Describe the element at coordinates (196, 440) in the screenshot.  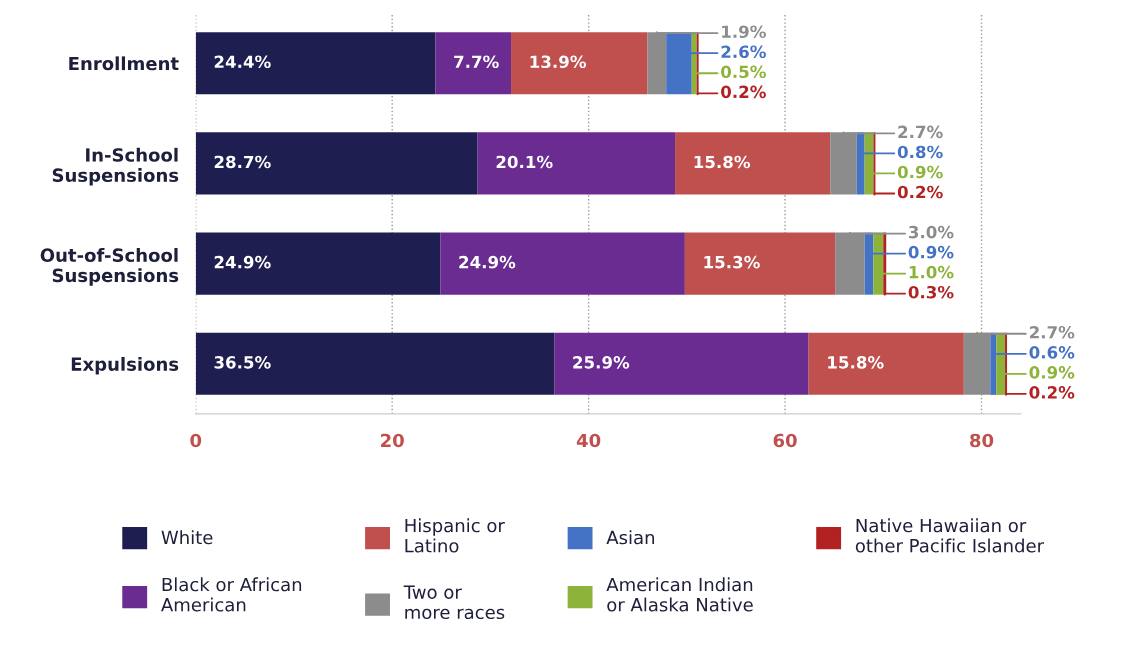
I see `x-tick-label: 0` at that location.